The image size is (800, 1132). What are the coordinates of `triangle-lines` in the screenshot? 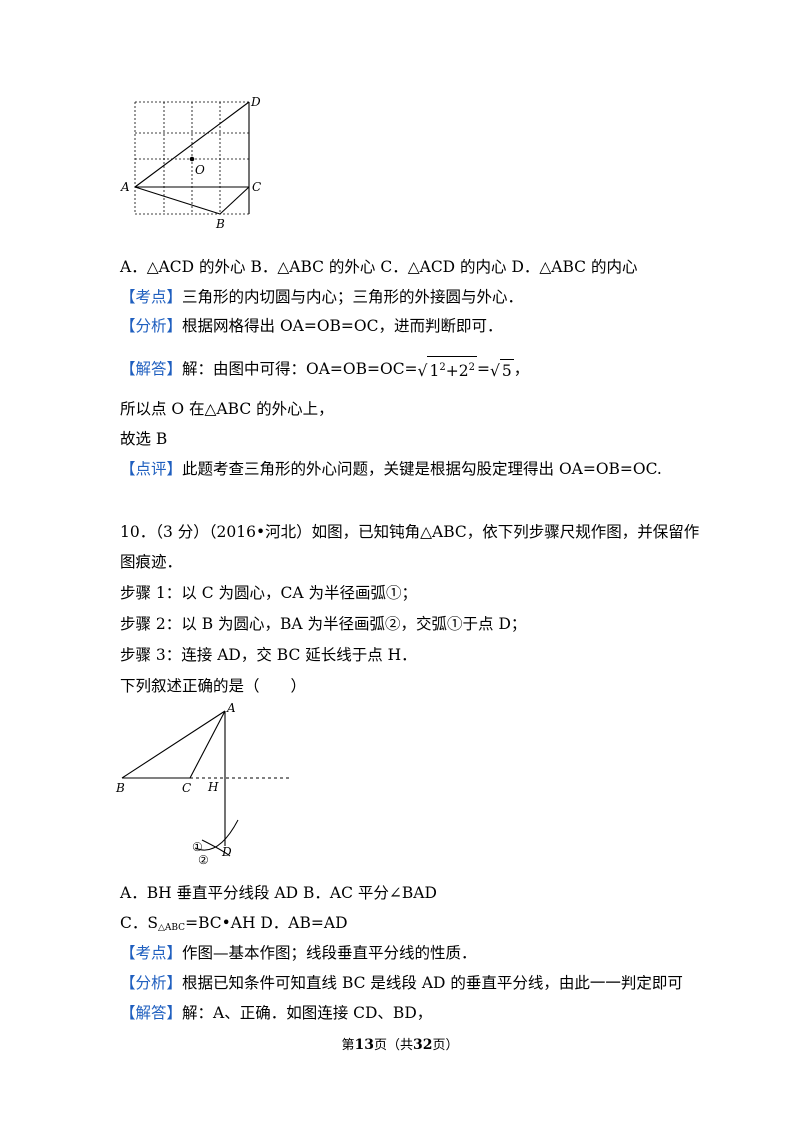 It's located at (192, 158).